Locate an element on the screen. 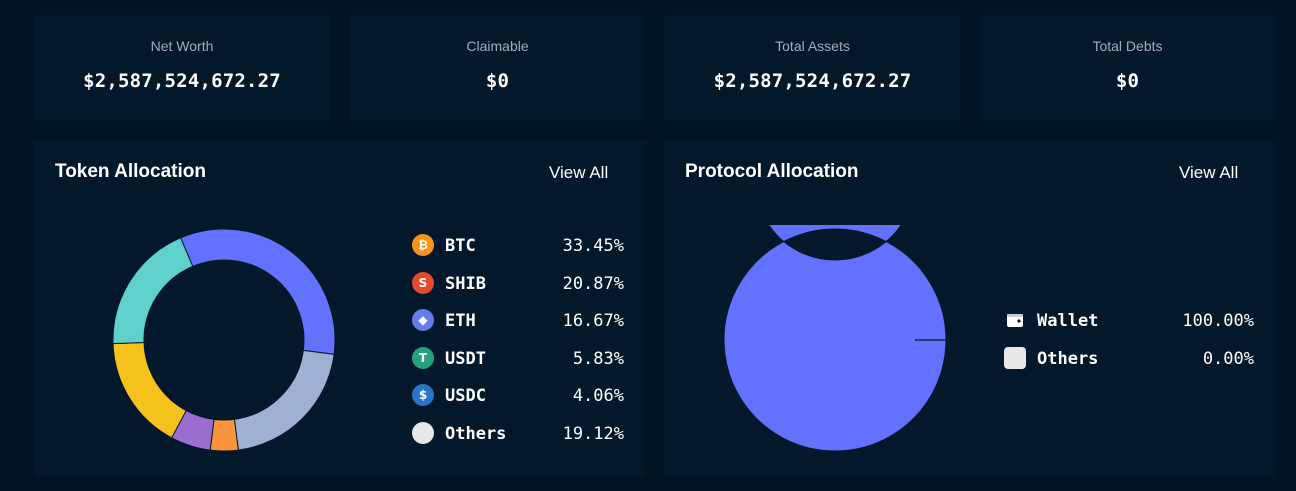 The height and width of the screenshot is (491, 1296). token-legend-name: USDC is located at coordinates (465, 396).